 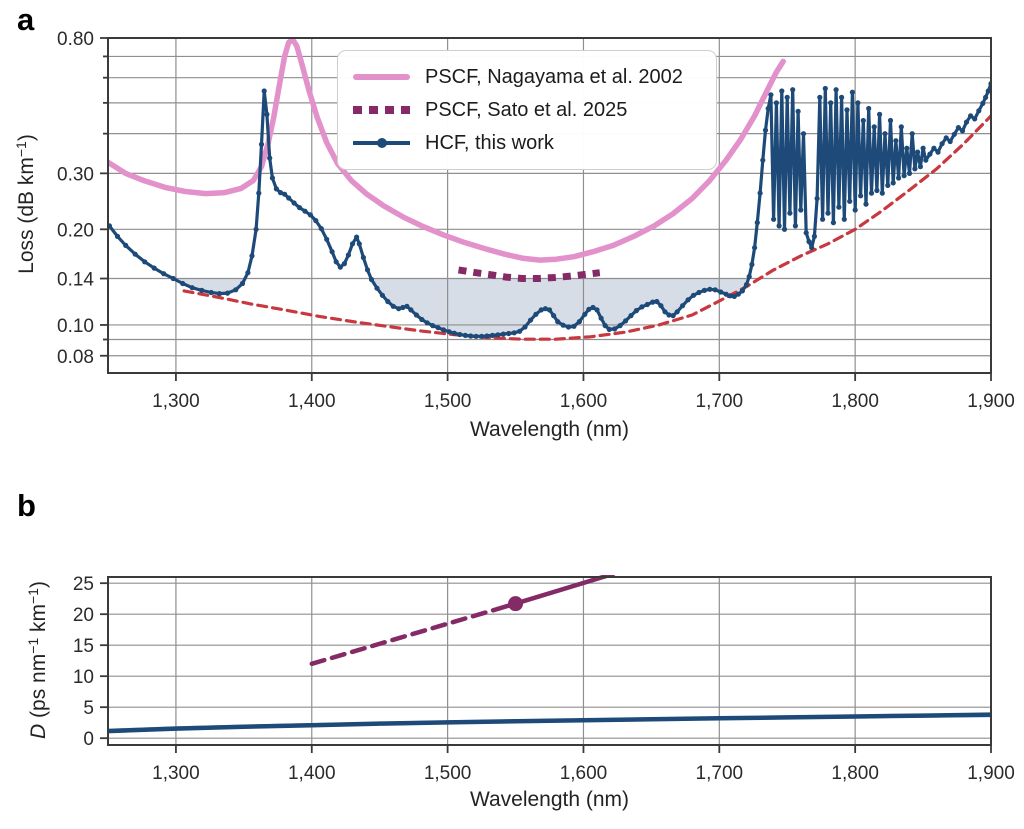 What do you see at coordinates (26, 215) in the screenshot?
I see `y-label-text: Loss (dB km` at bounding box center [26, 215].